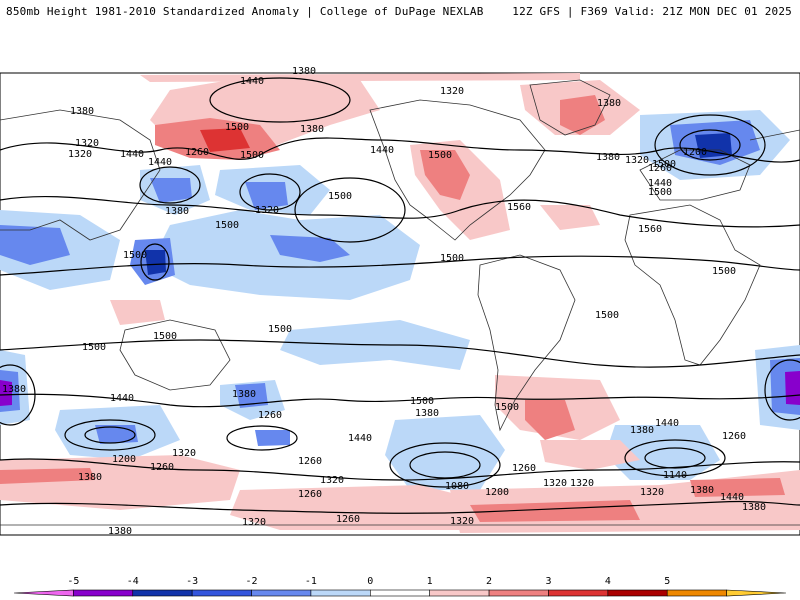  What do you see at coordinates (225, 140) in the screenshot?
I see `anomaly-pos3-north-pacific-core` at bounding box center [225, 140].